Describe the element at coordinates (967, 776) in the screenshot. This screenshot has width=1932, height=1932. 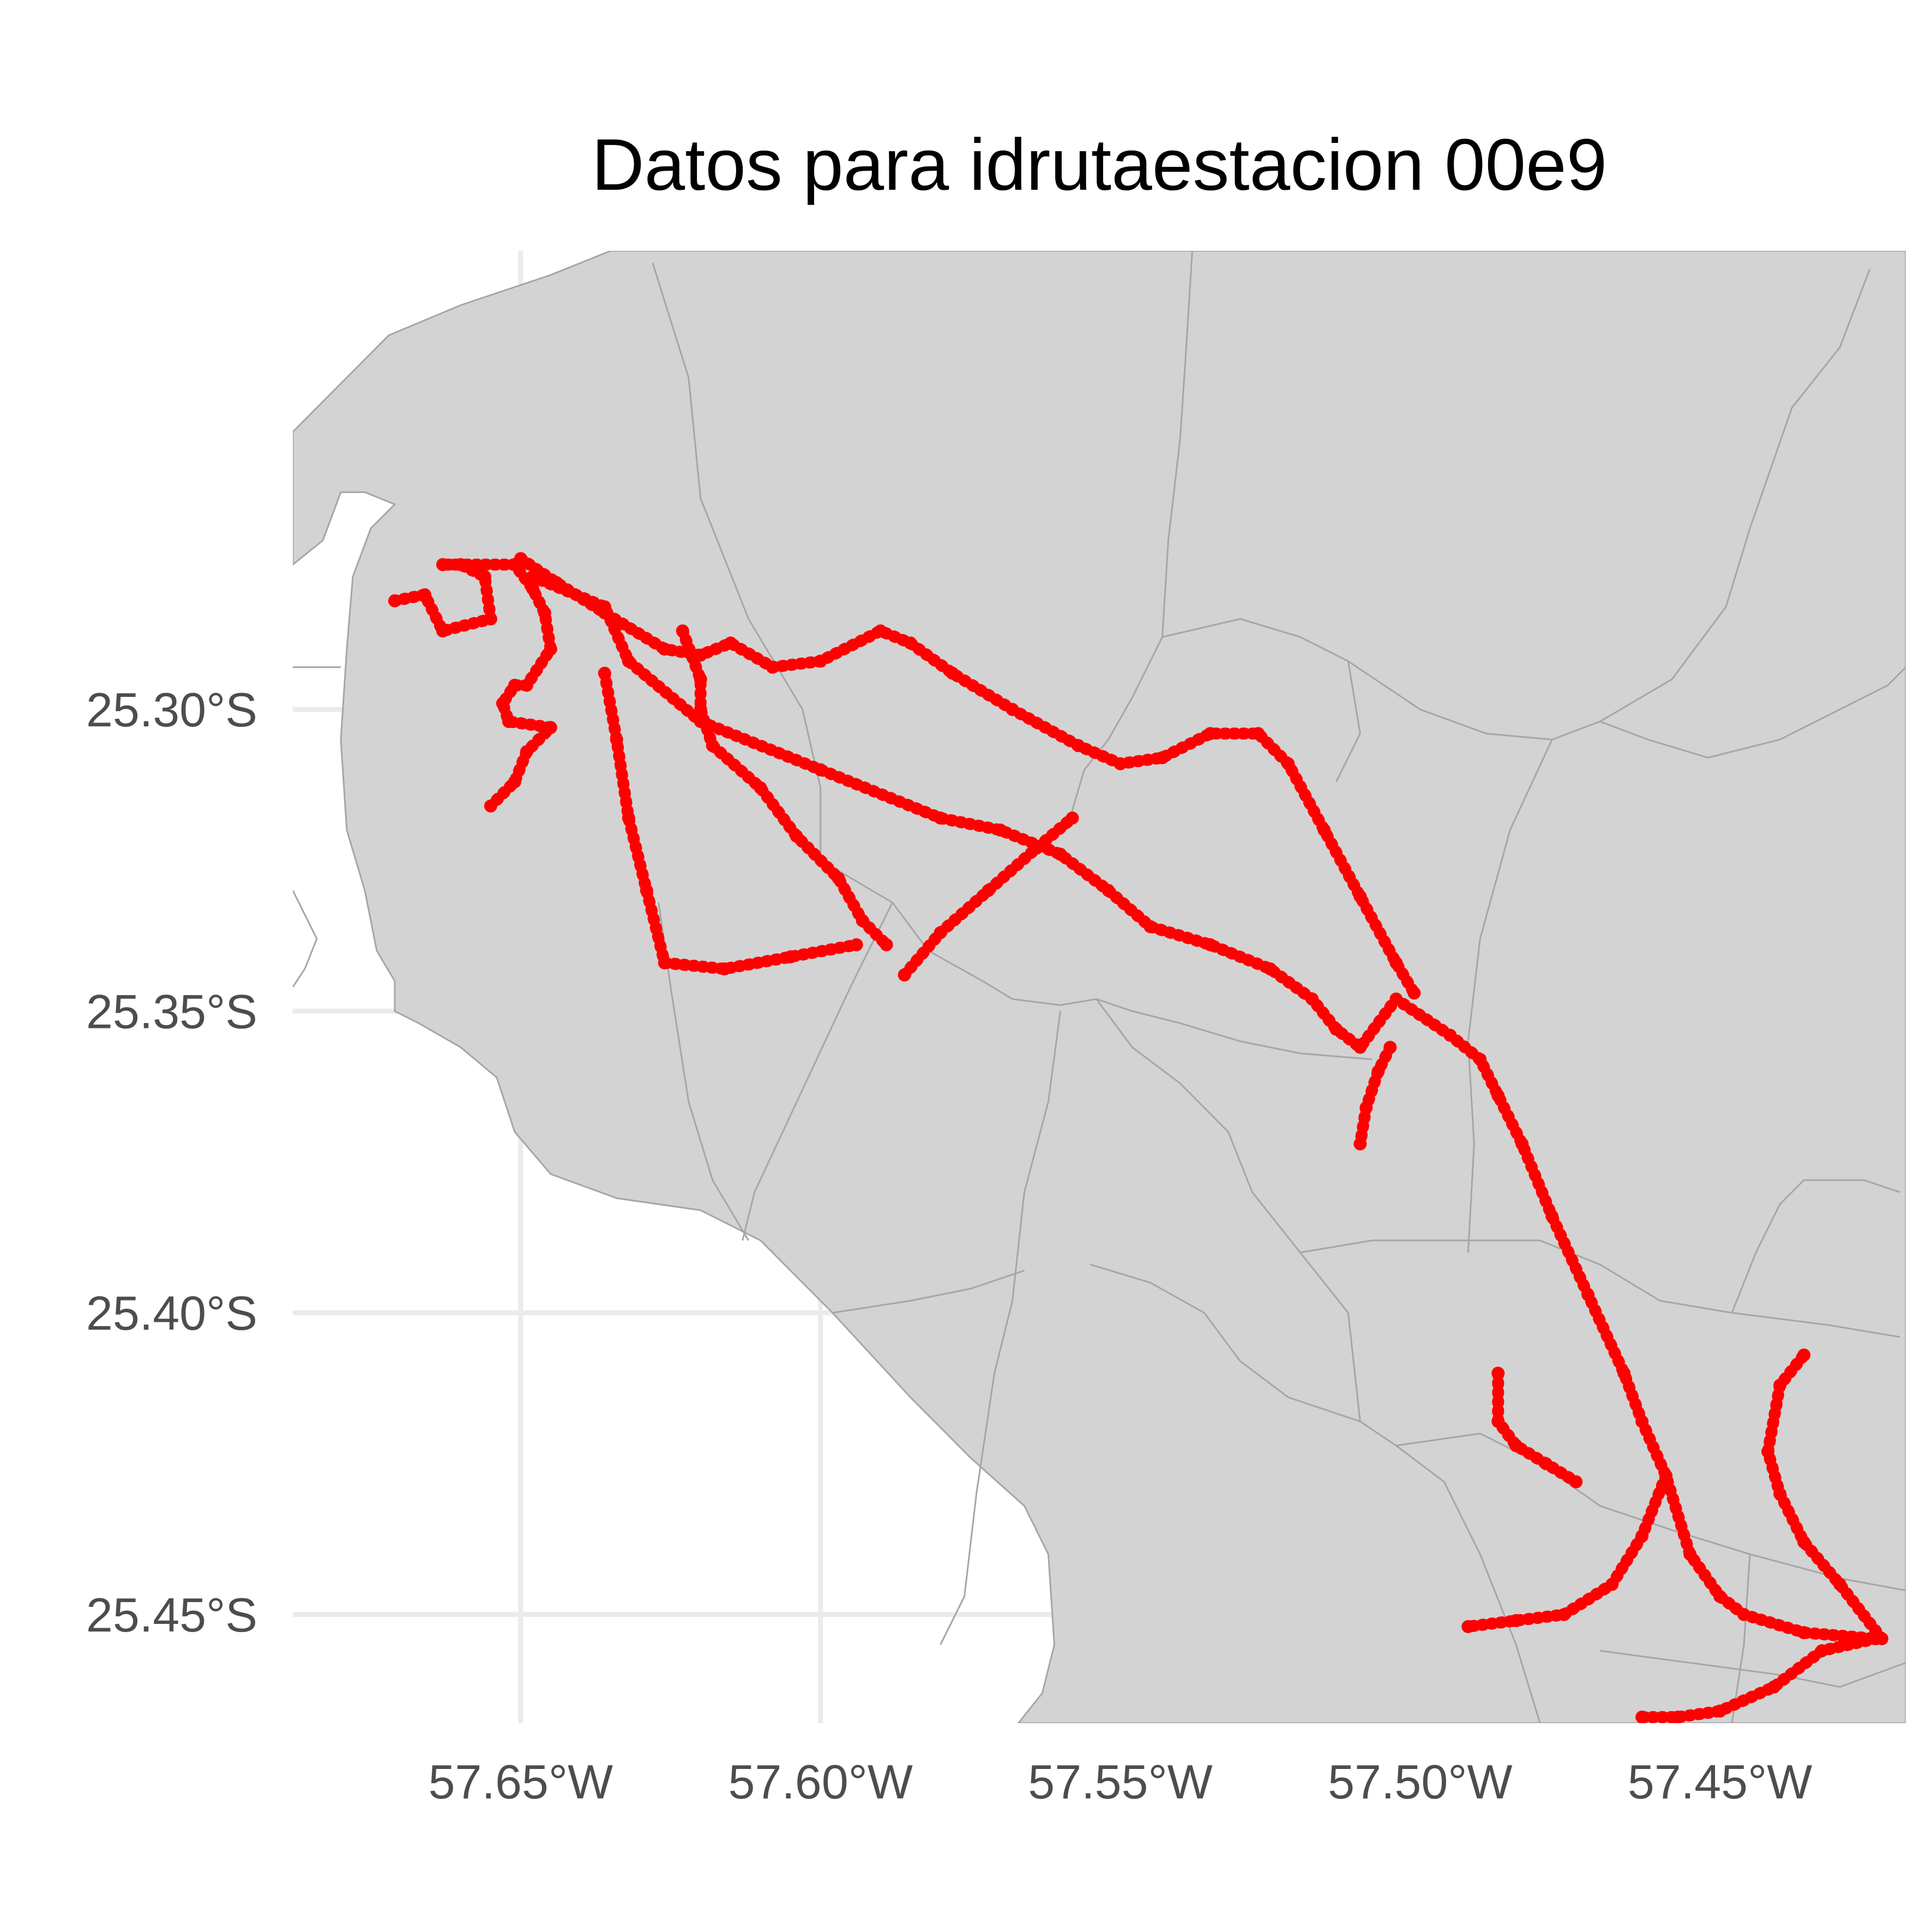
I see `route-northwest-to-east-loop` at that location.